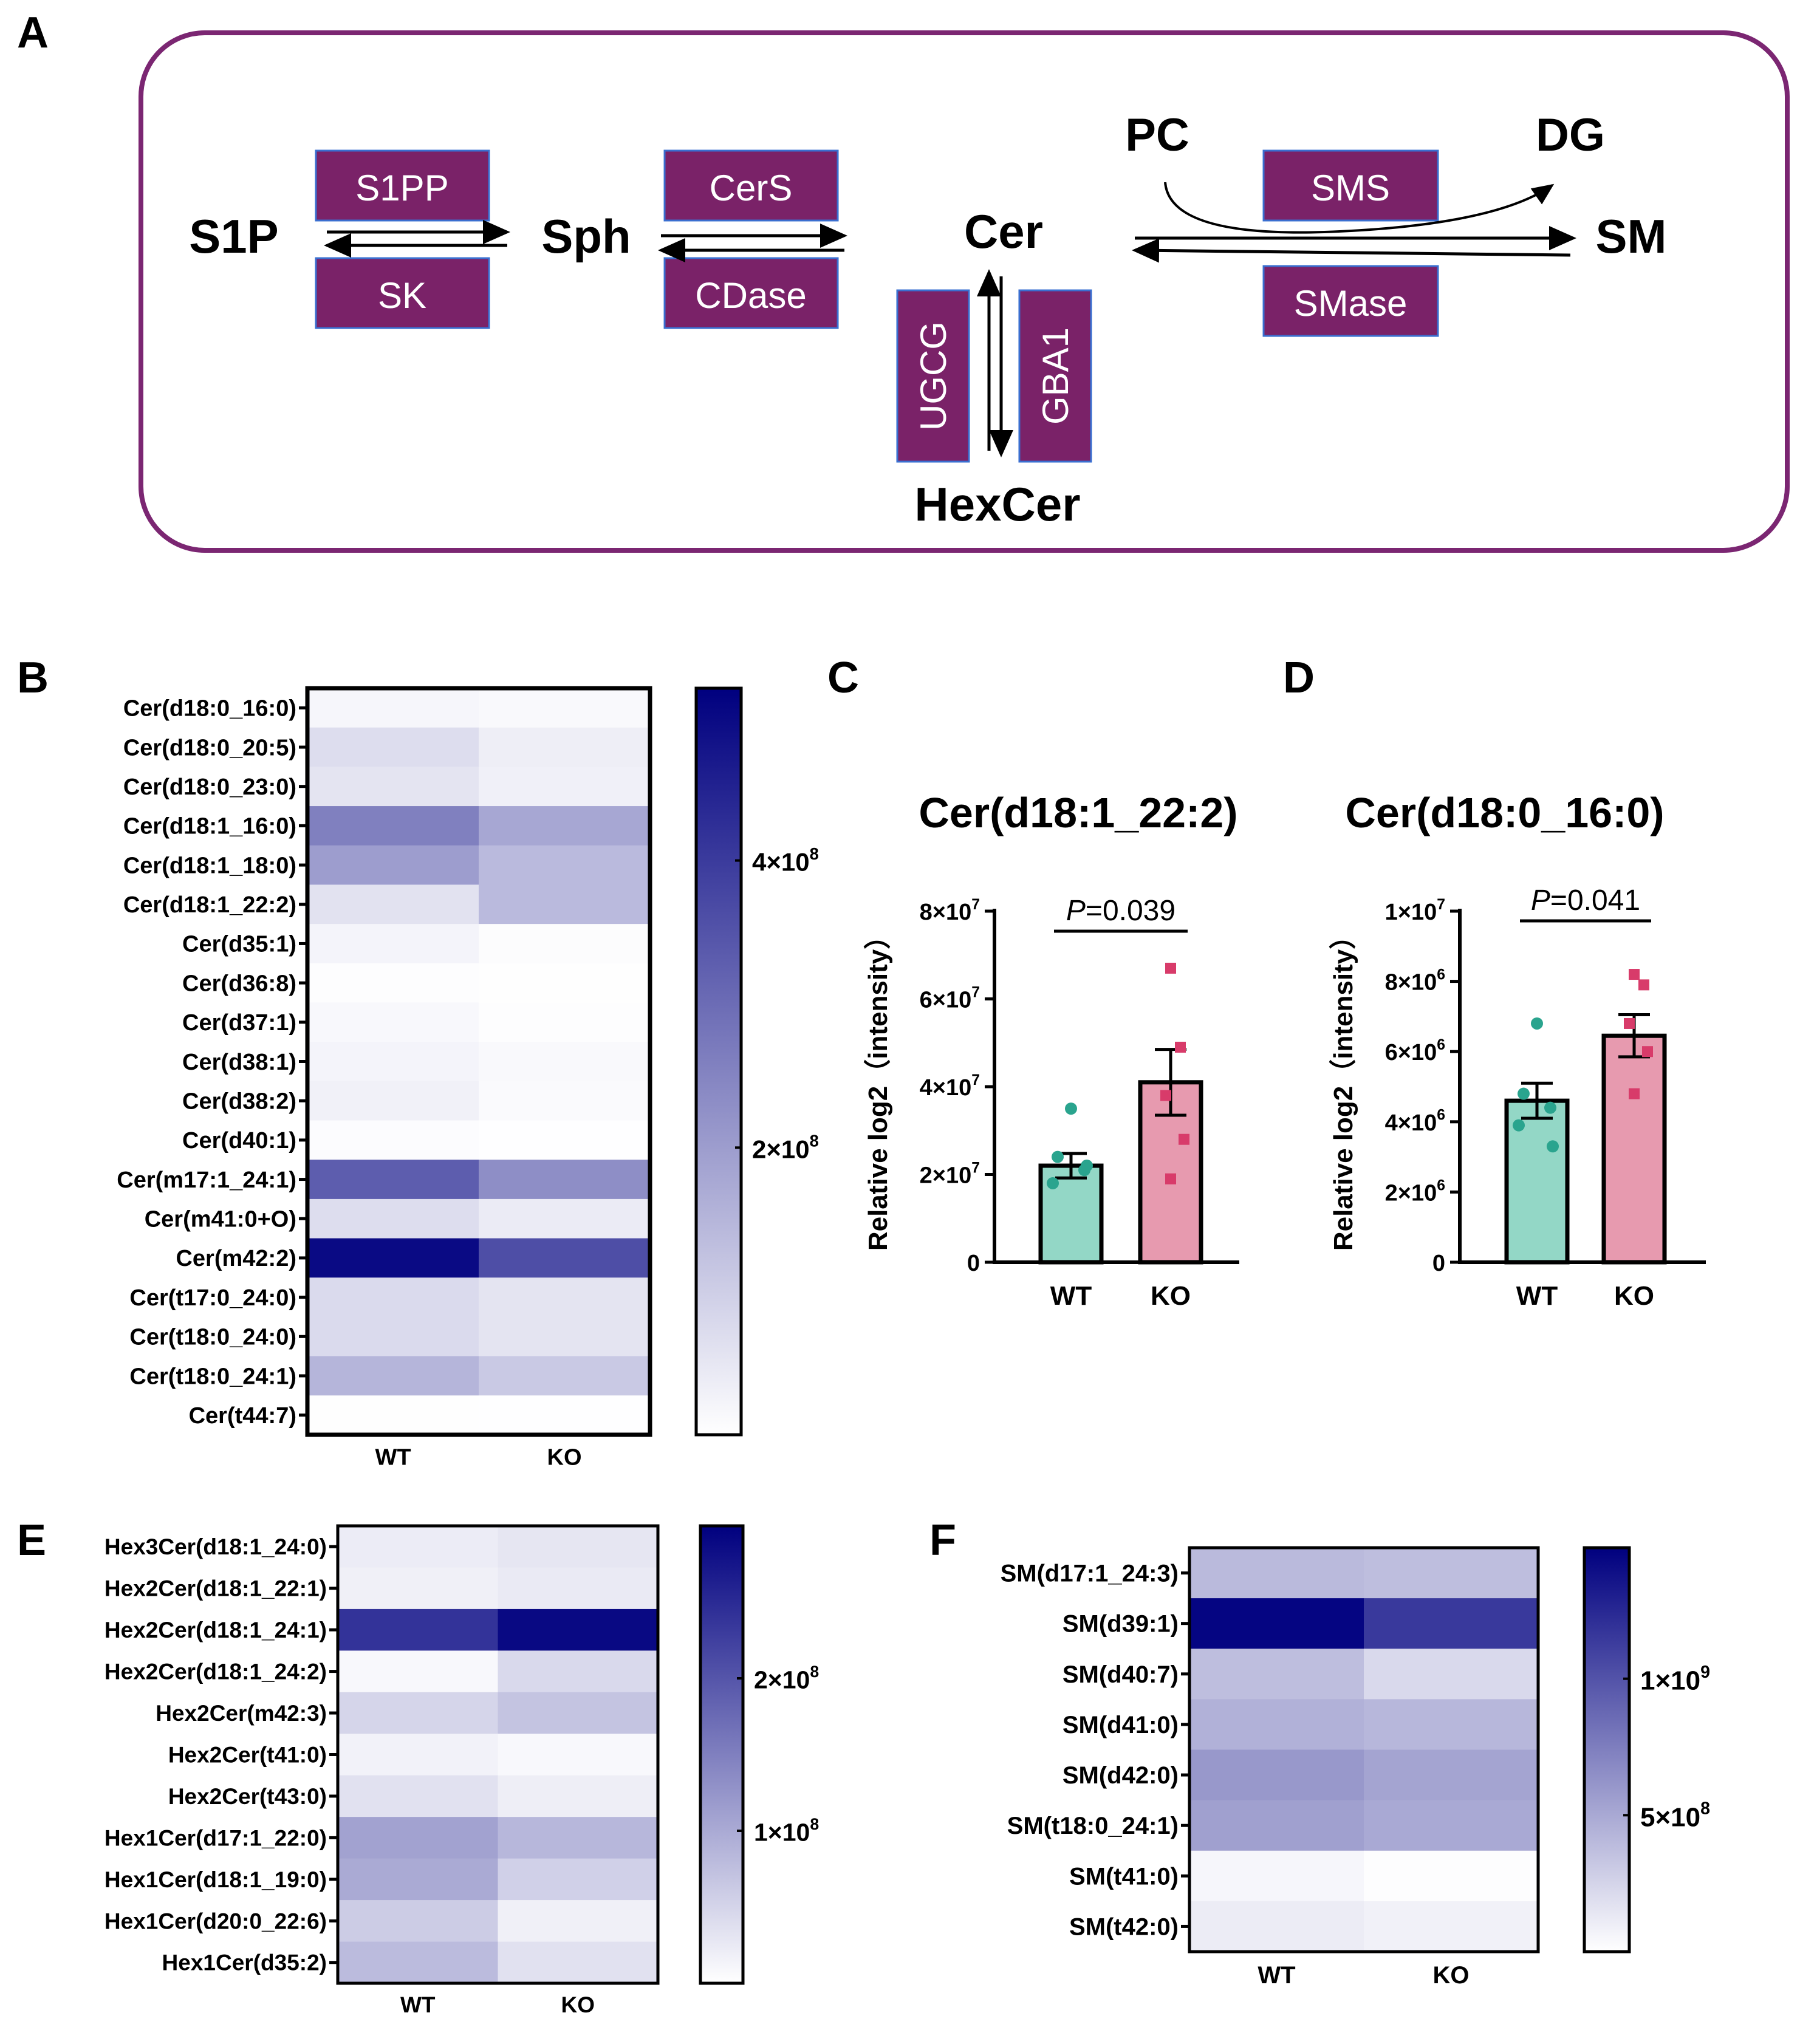 The width and height of the screenshot is (1800, 2044). Describe the element at coordinates (215, 1671) in the screenshot. I see `row-label: Hex2Cer(d18:1_24:2)` at that location.